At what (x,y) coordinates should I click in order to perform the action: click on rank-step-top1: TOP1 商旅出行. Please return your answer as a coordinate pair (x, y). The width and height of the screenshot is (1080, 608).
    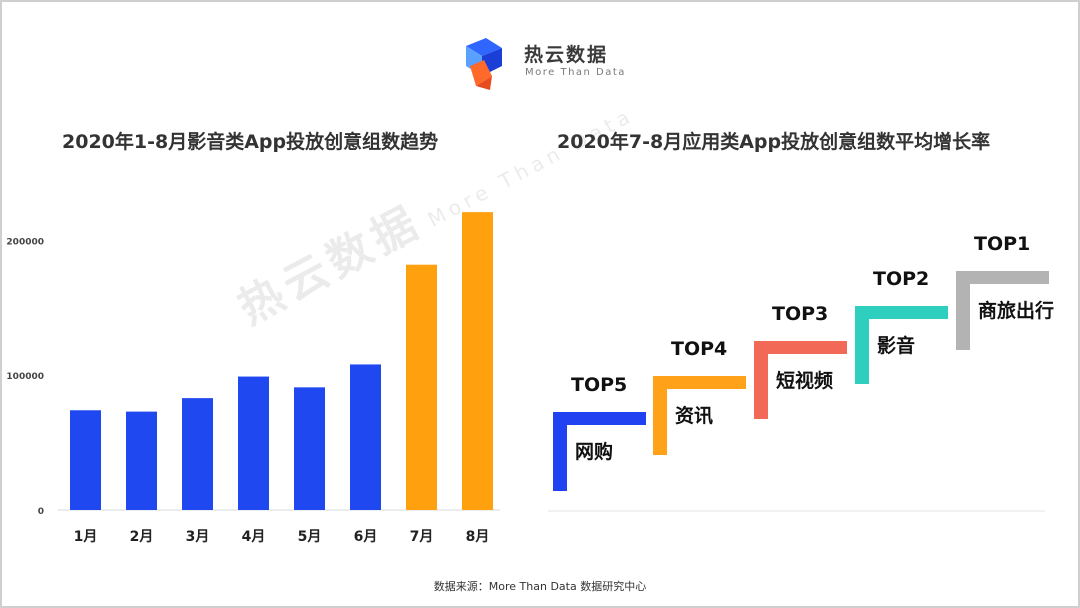
    Looking at the image, I should click on (1005, 291).